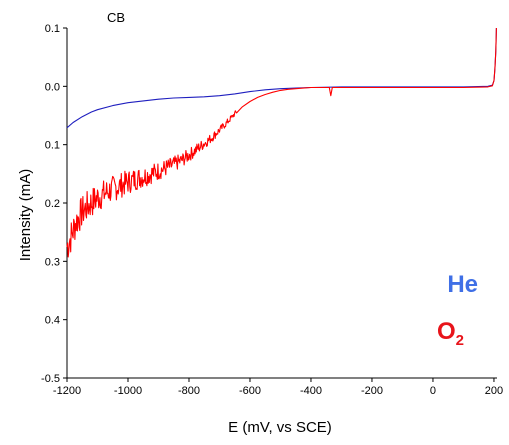 This screenshot has height=445, width=509. Describe the element at coordinates (250, 391) in the screenshot. I see `x-tick-label: -600` at that location.